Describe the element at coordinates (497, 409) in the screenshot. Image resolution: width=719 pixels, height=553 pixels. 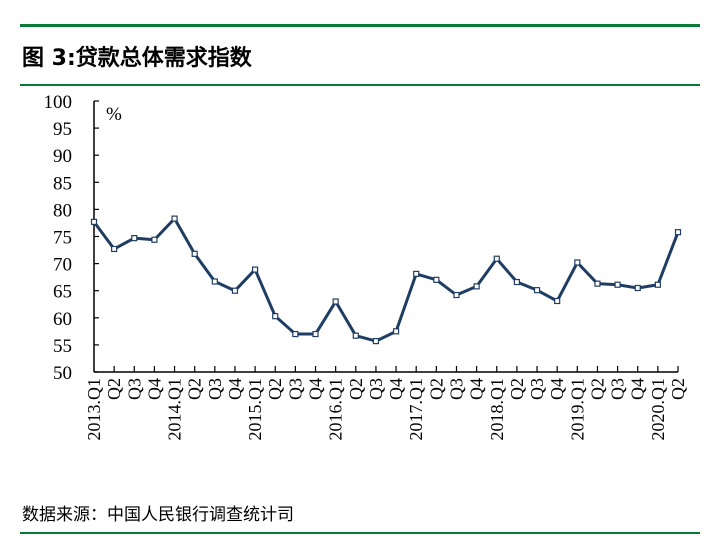
I see `x-tick-label: 2018.Q1` at that location.